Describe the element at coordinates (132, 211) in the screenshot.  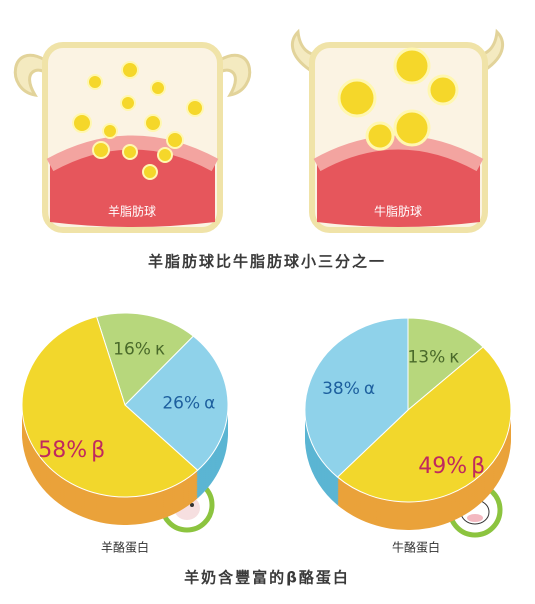
I see `illustration-label: 羊脂肪球` at that location.